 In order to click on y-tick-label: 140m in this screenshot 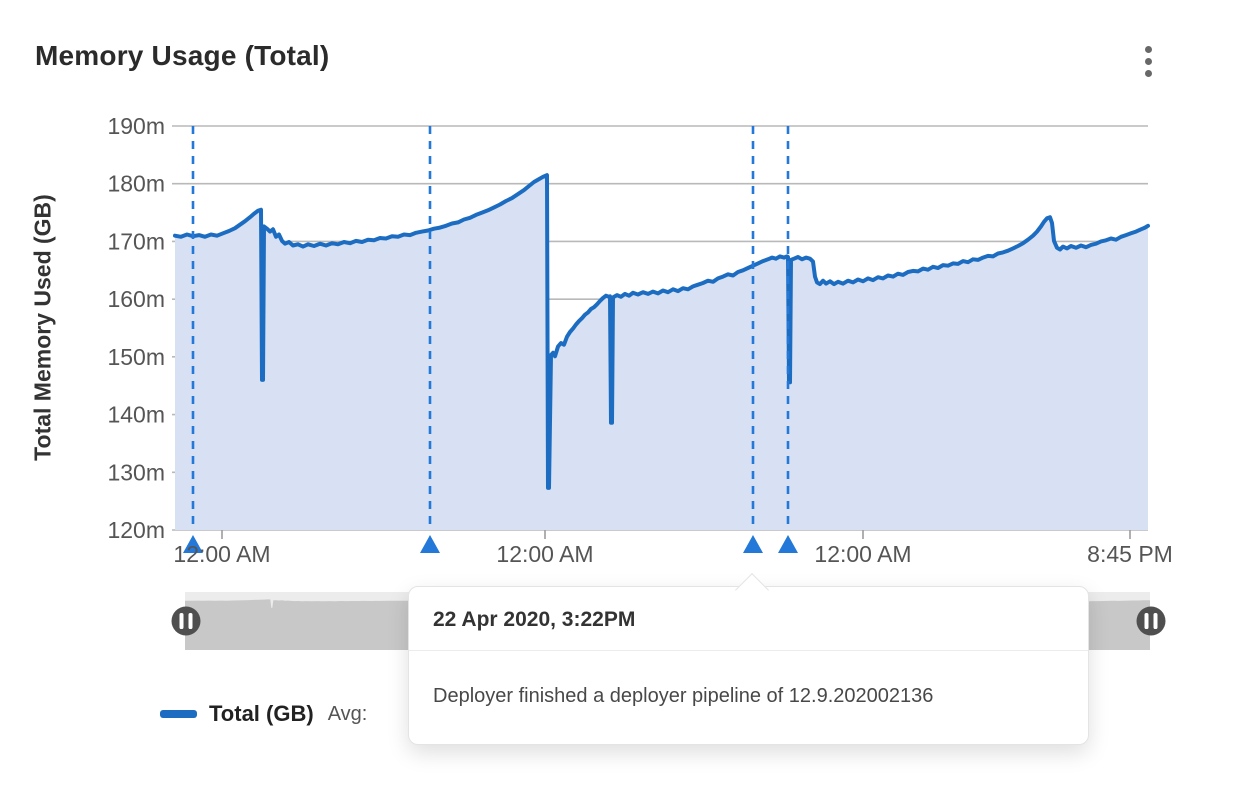, I will do `click(136, 415)`.